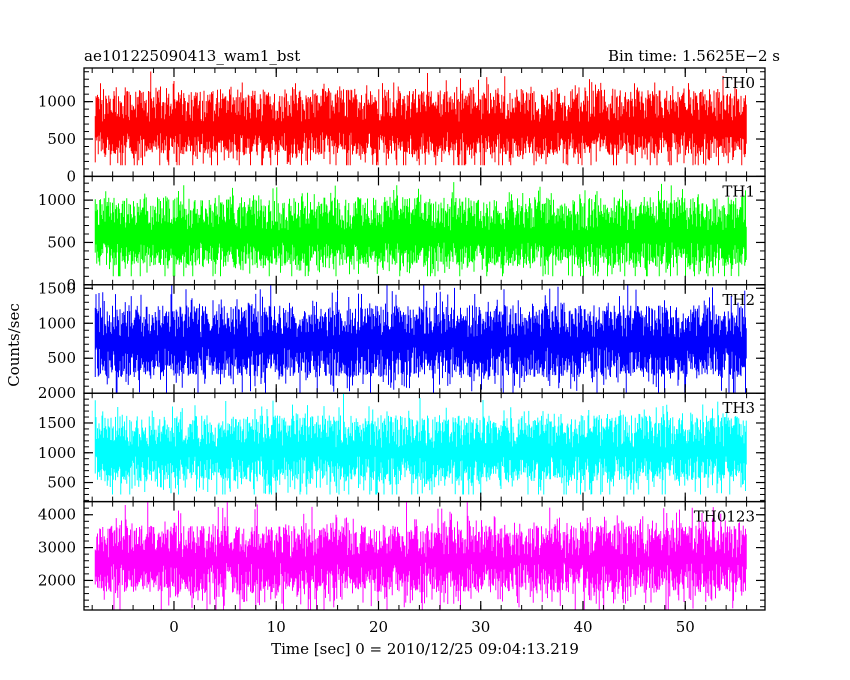  What do you see at coordinates (738, 191) in the screenshot?
I see `panel-label: TH1` at bounding box center [738, 191].